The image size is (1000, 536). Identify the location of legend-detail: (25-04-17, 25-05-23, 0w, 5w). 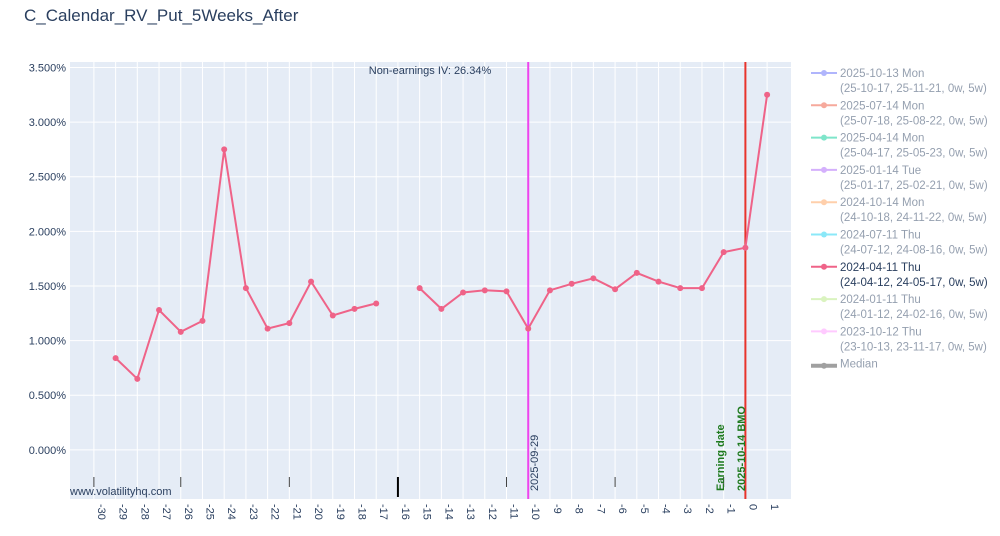
(914, 154).